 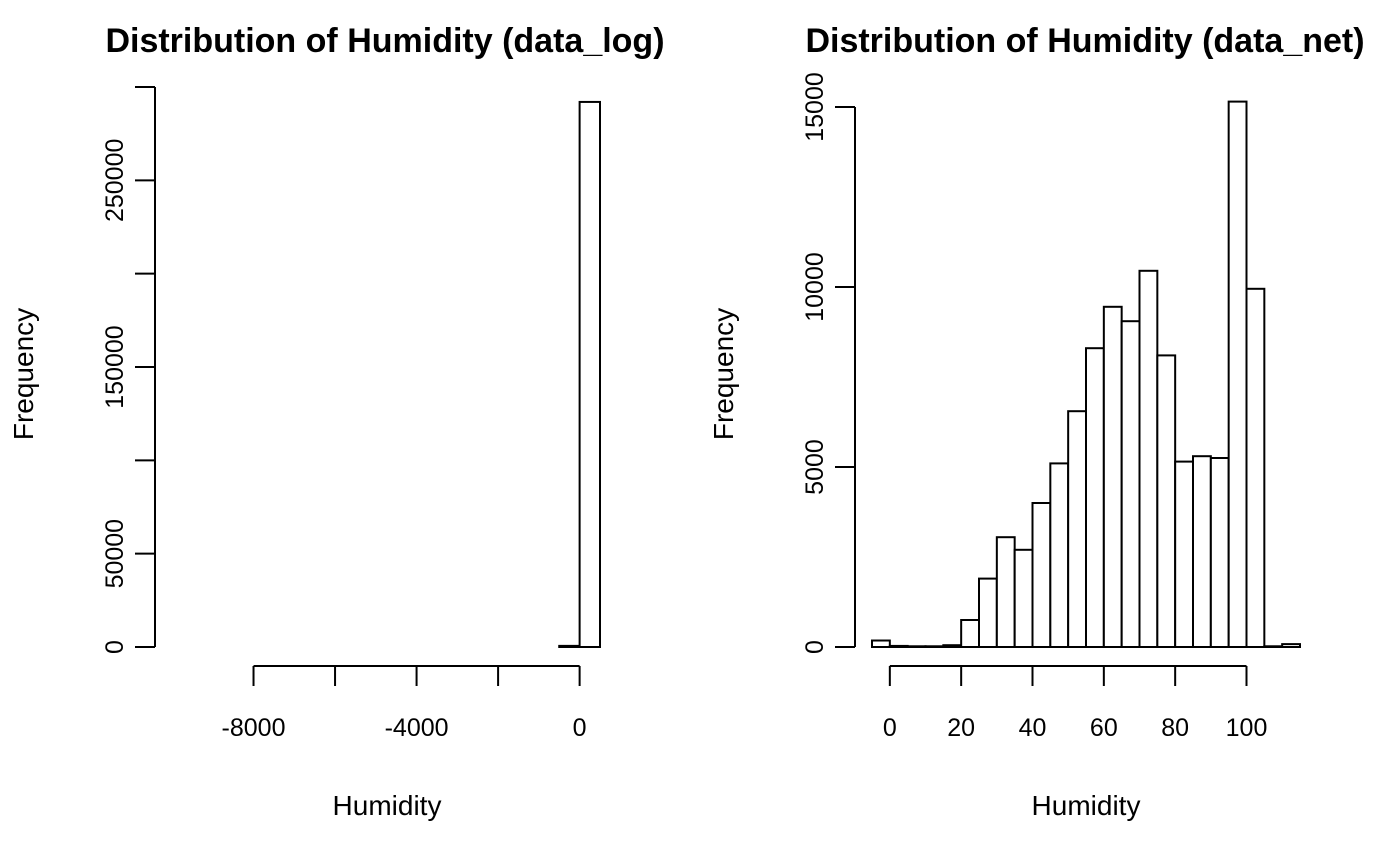 I want to click on x-axis: 0 20 40 60 80 100, so click(x=1075, y=703).